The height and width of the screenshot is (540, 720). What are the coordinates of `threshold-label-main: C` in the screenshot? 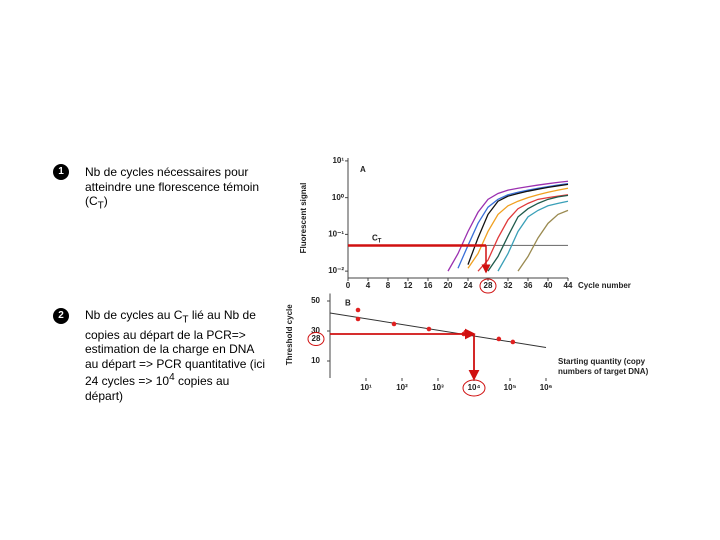 It's located at (375, 238).